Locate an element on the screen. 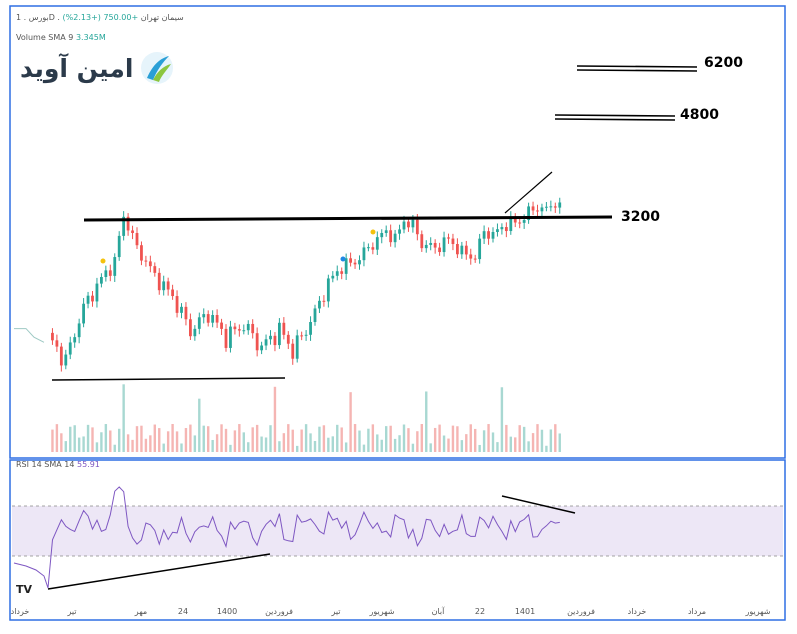  x-tick-label: شهریور is located at coordinates (757, 611).